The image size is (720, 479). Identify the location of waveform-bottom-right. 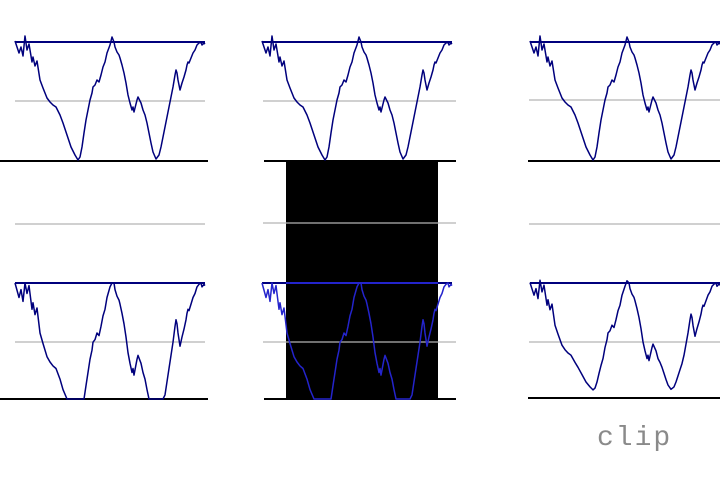
(624, 335).